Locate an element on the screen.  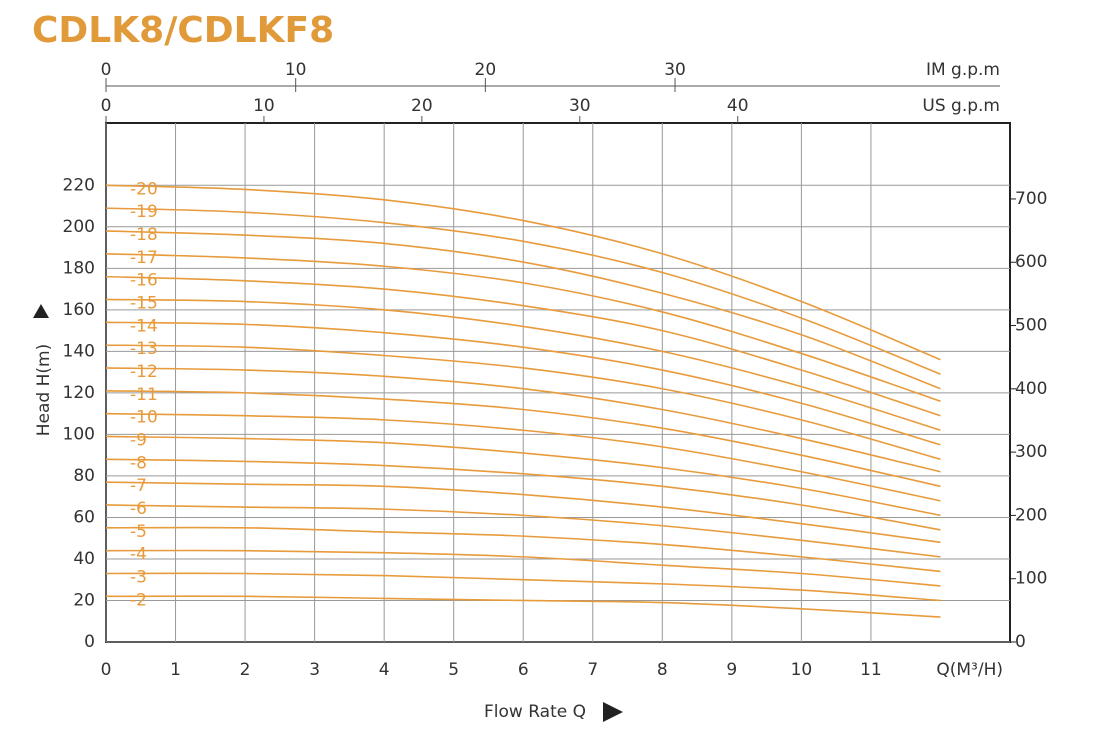
series-label: -9 is located at coordinates (138, 440).